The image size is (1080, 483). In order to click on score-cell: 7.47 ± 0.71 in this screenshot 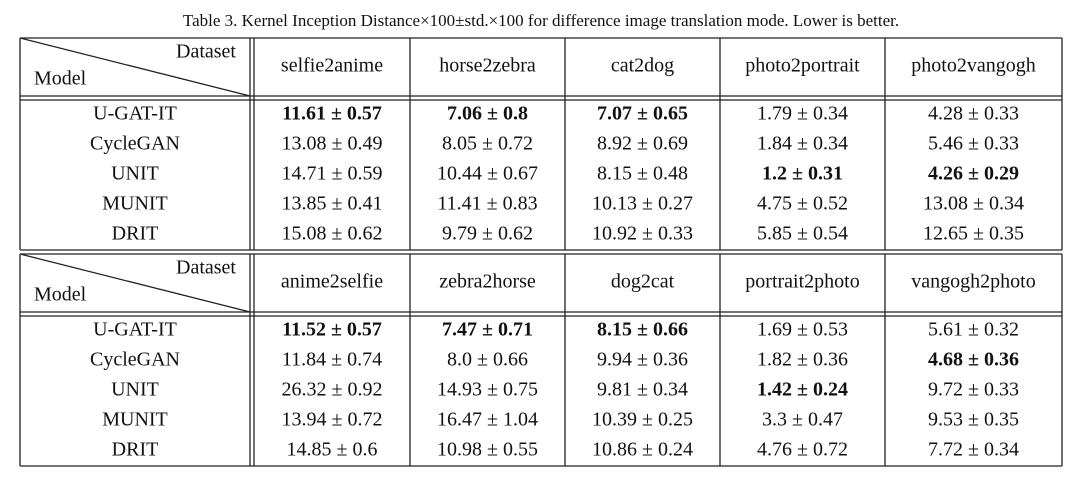, I will do `click(487, 330)`.